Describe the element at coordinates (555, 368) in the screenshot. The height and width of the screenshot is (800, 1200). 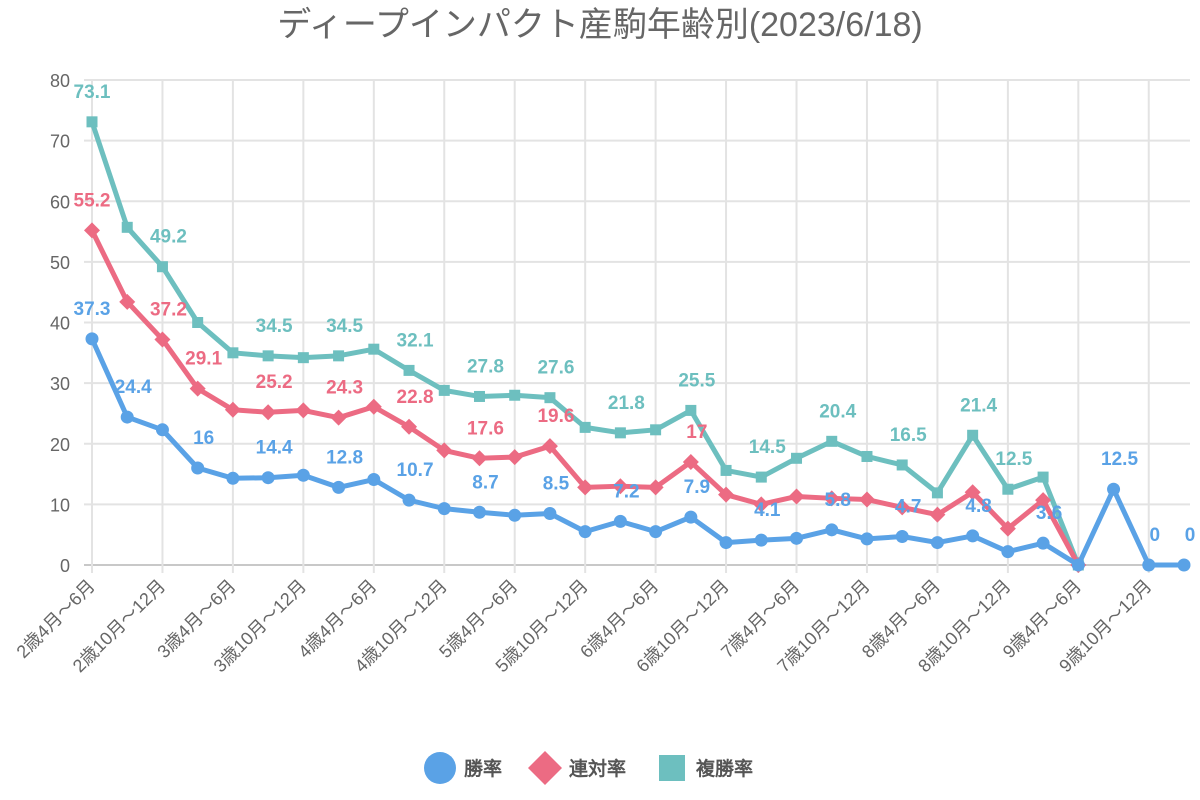
I see `data-label: 27.6` at that location.